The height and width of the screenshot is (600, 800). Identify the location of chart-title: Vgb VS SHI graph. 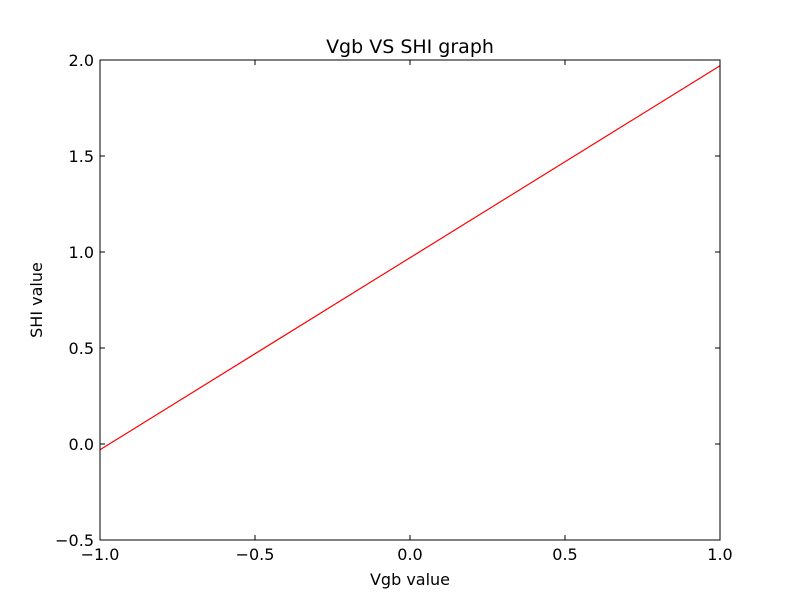
(410, 47).